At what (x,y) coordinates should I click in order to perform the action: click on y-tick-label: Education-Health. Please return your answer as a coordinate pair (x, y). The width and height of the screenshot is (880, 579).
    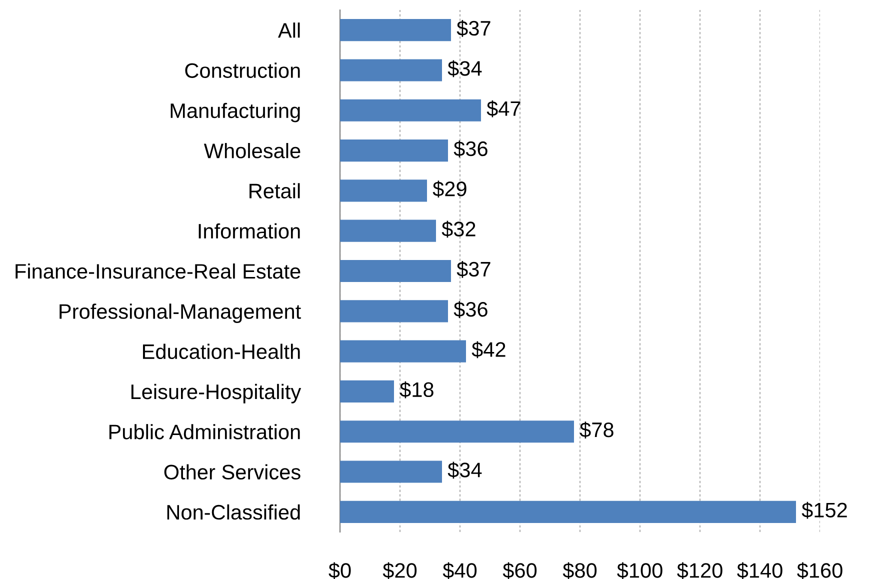
    Looking at the image, I should click on (221, 352).